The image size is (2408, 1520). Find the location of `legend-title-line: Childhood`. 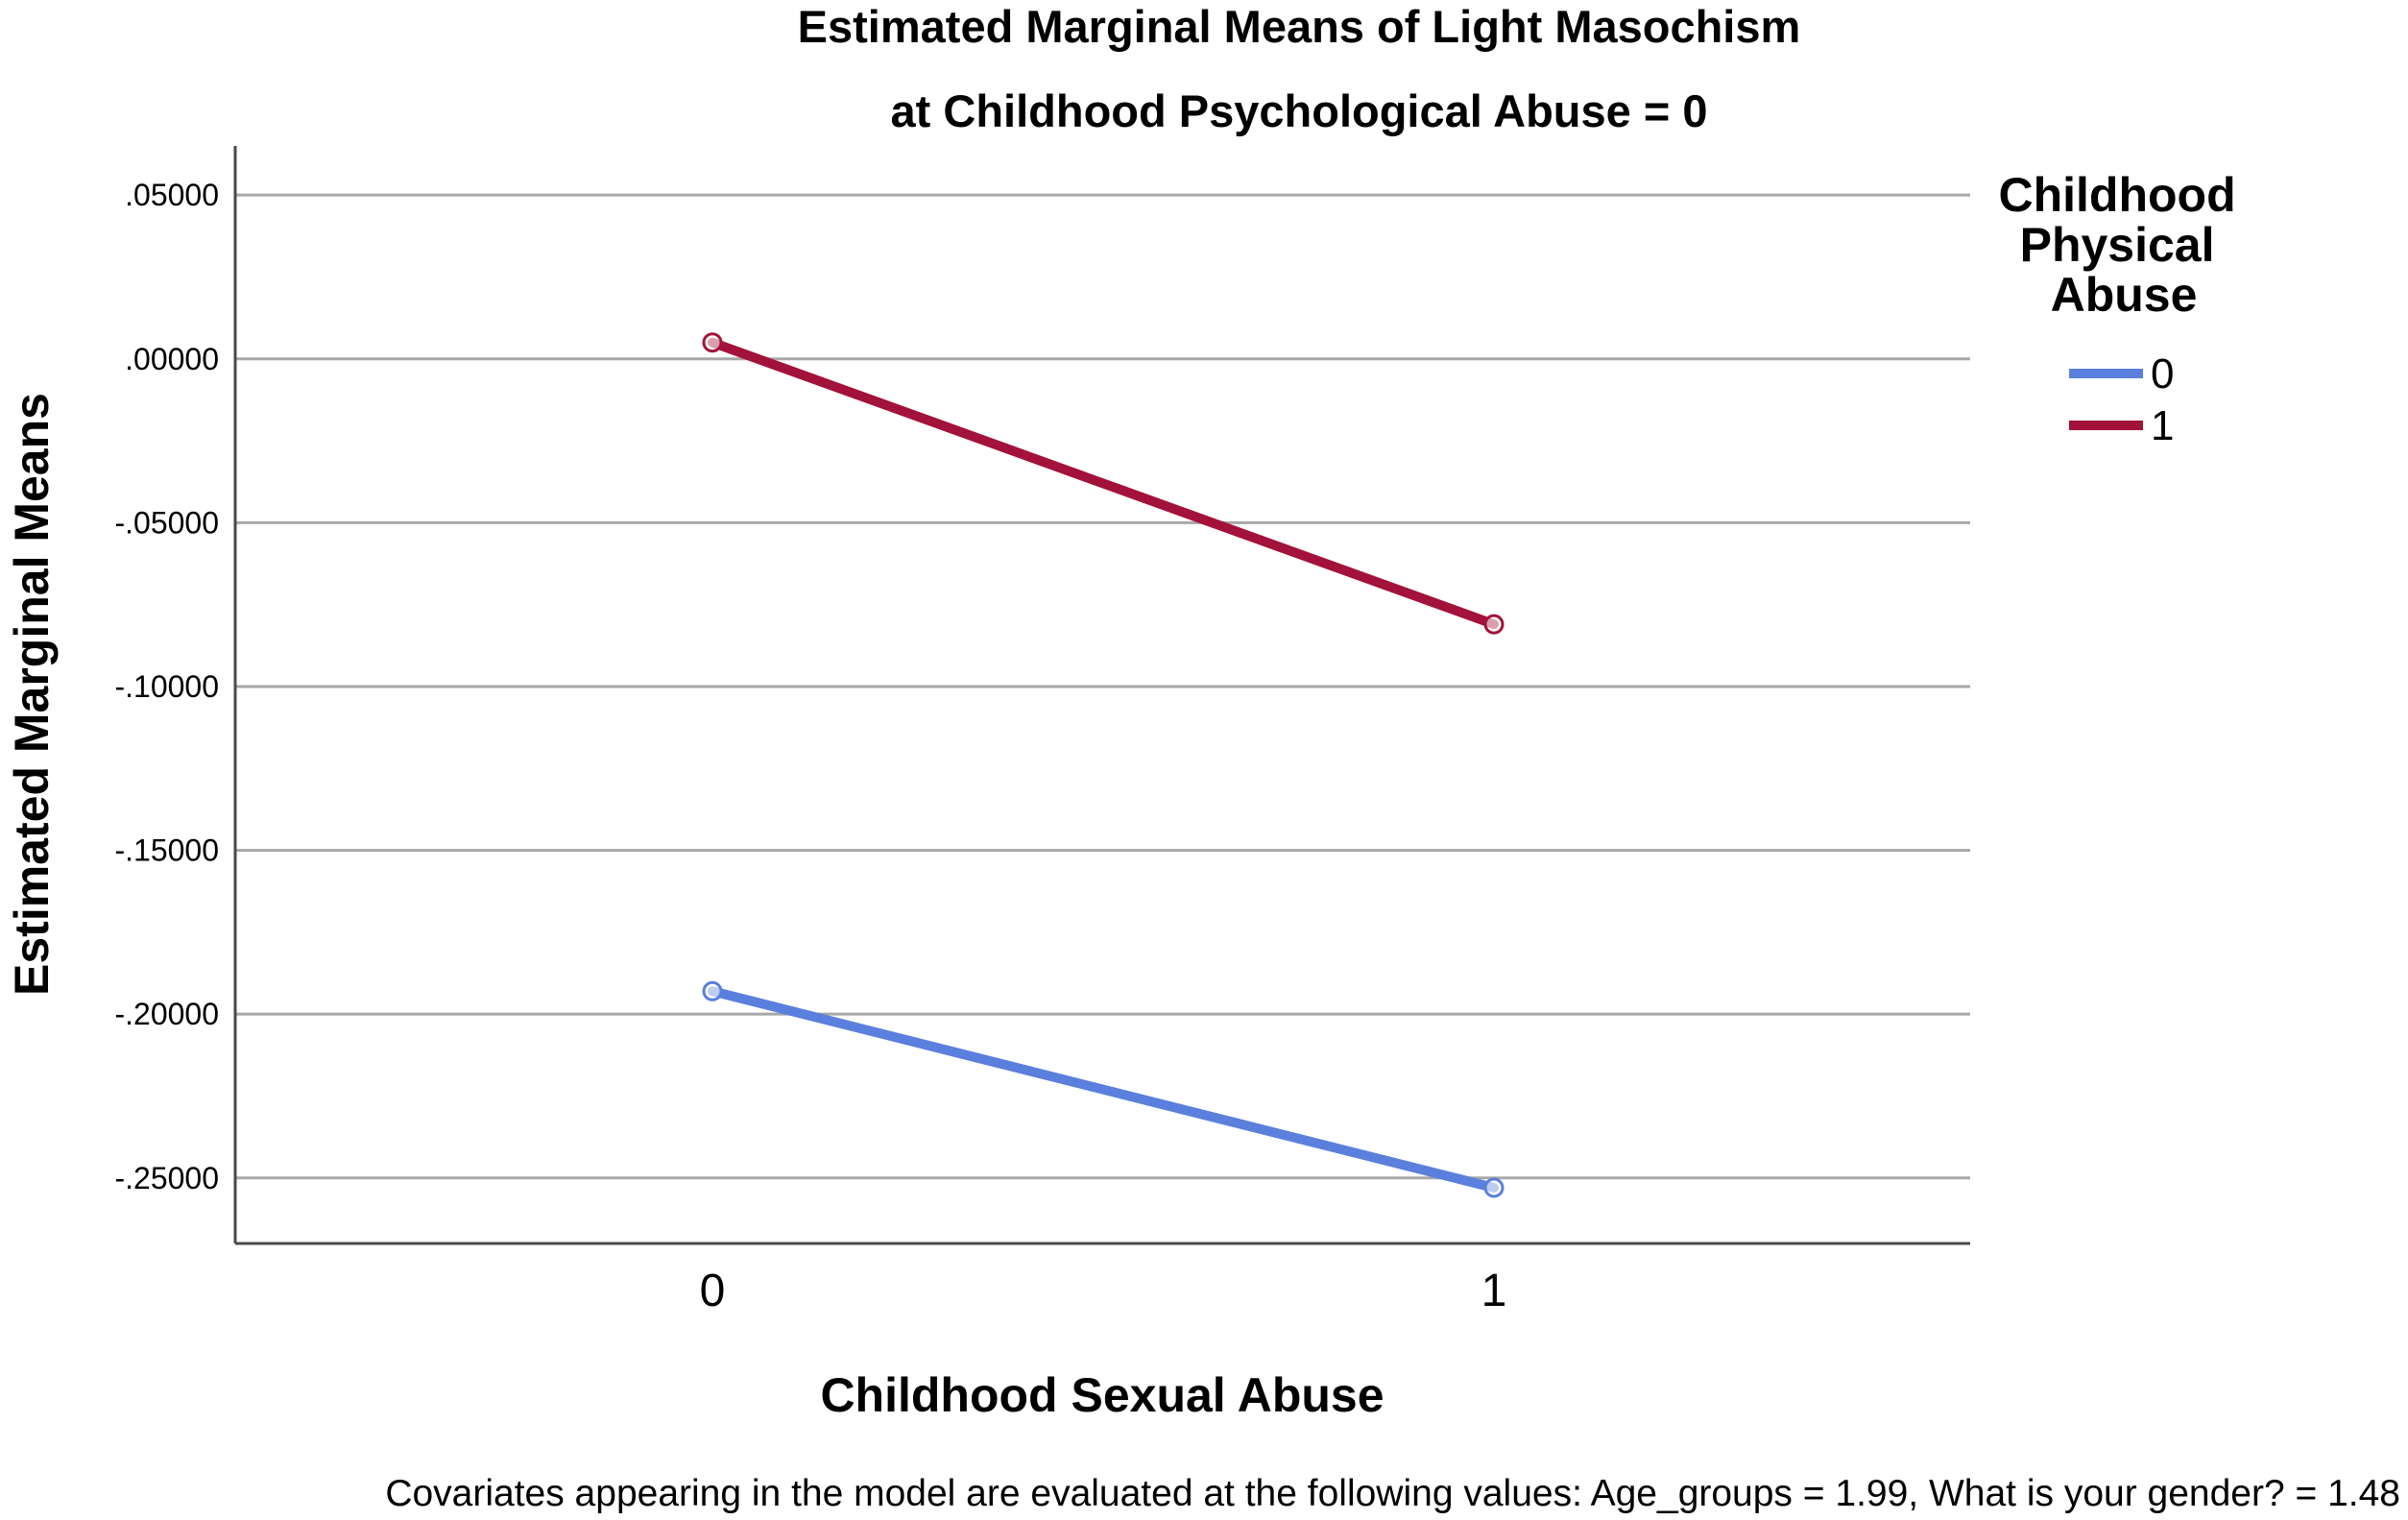

legend-title-line: Childhood is located at coordinates (2117, 195).